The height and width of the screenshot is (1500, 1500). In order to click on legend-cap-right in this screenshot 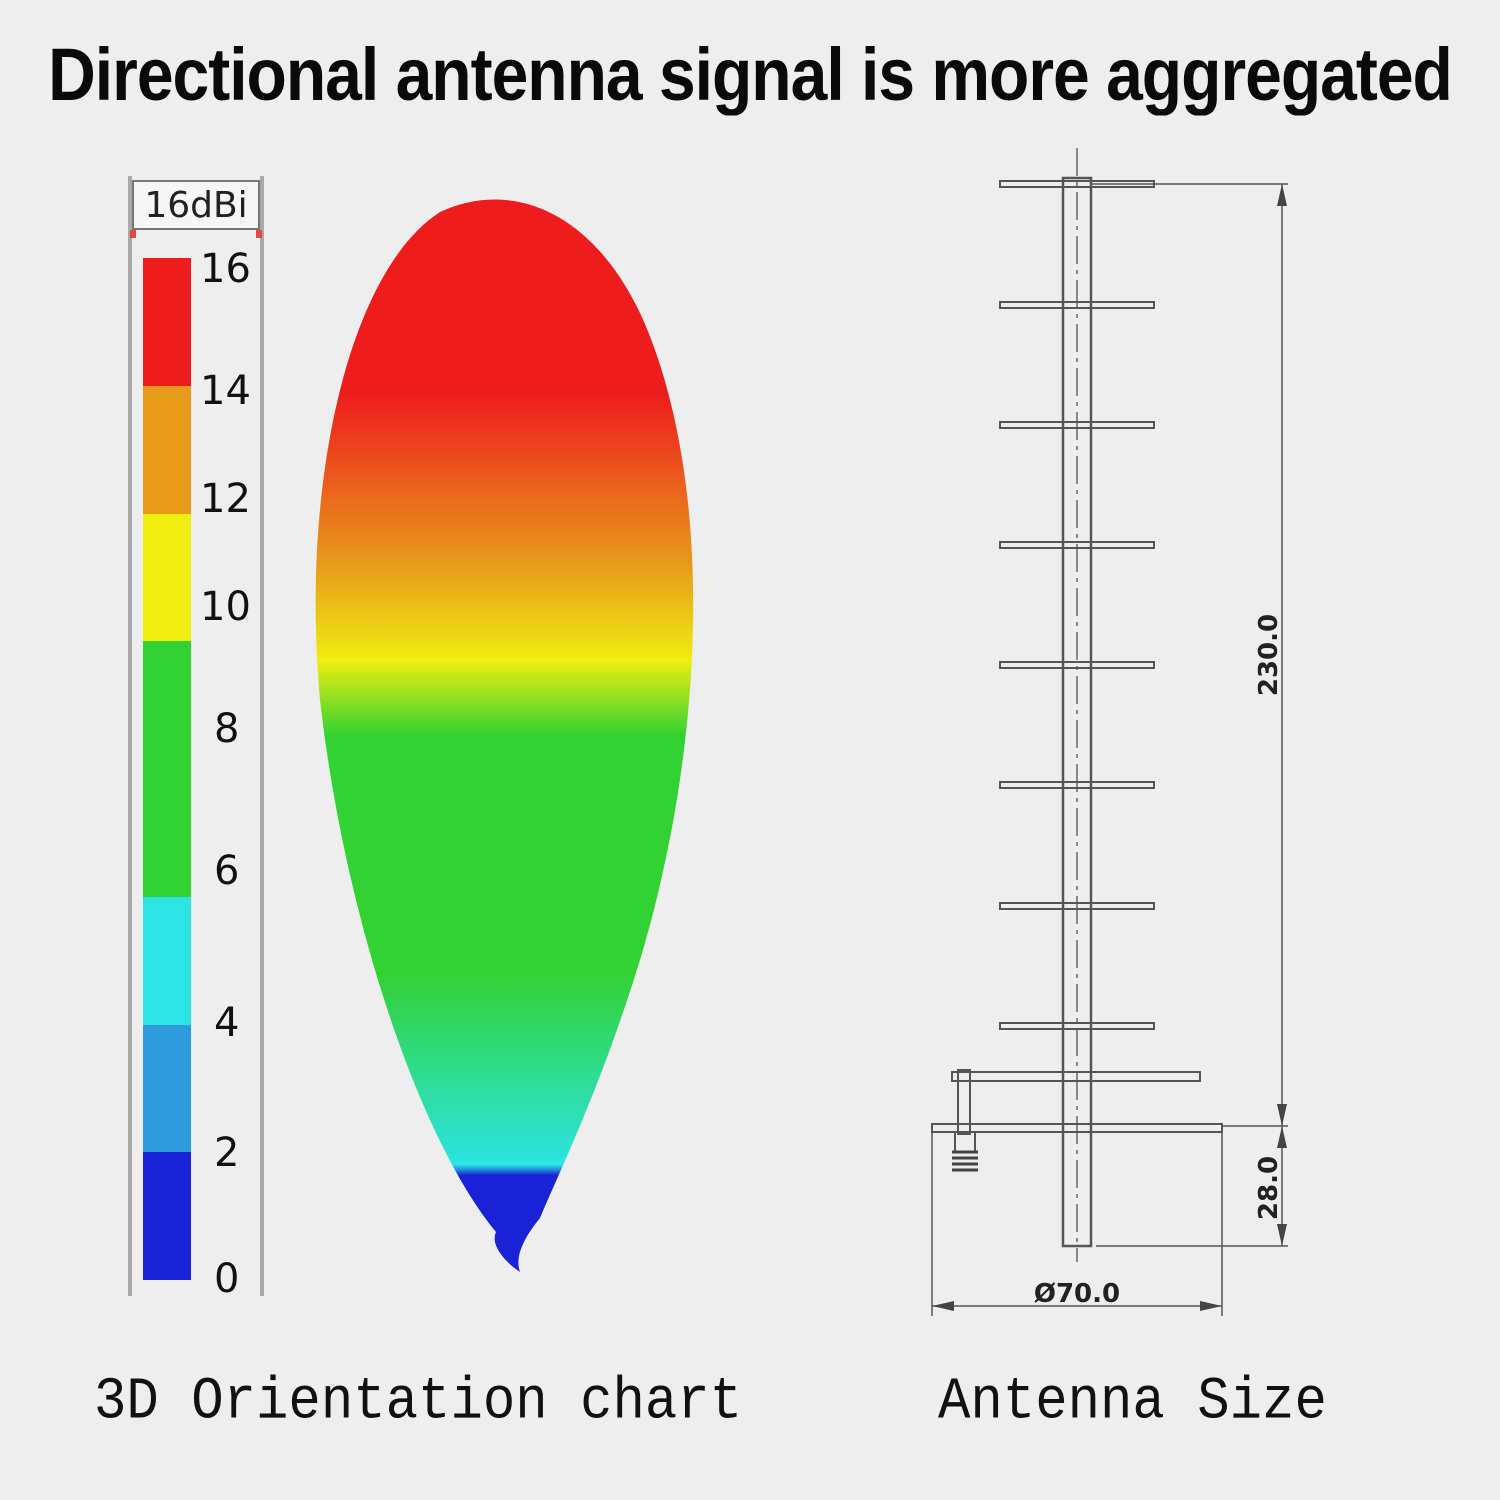, I will do `click(259, 234)`.